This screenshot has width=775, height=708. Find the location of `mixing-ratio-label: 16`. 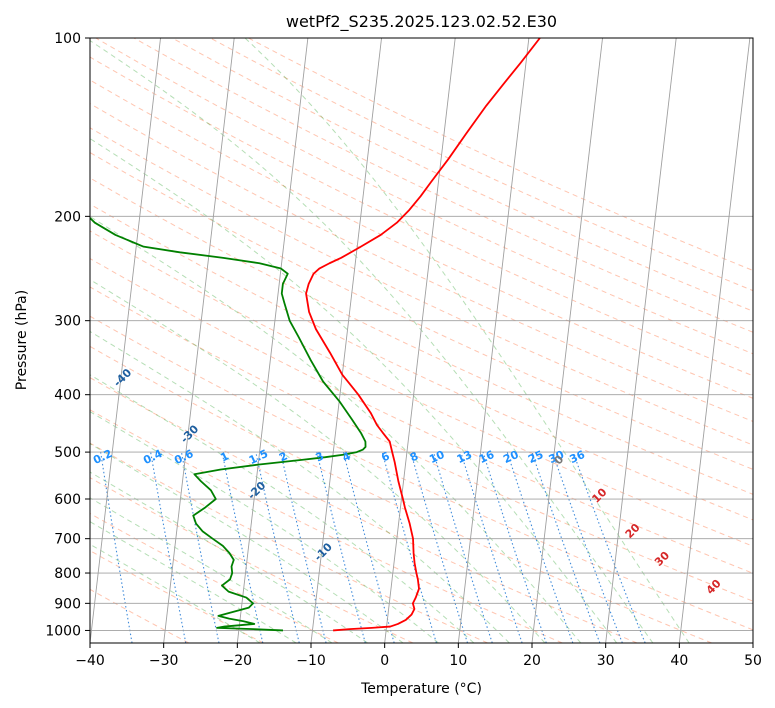

mixing-ratio-label: 16 is located at coordinates (487, 457).